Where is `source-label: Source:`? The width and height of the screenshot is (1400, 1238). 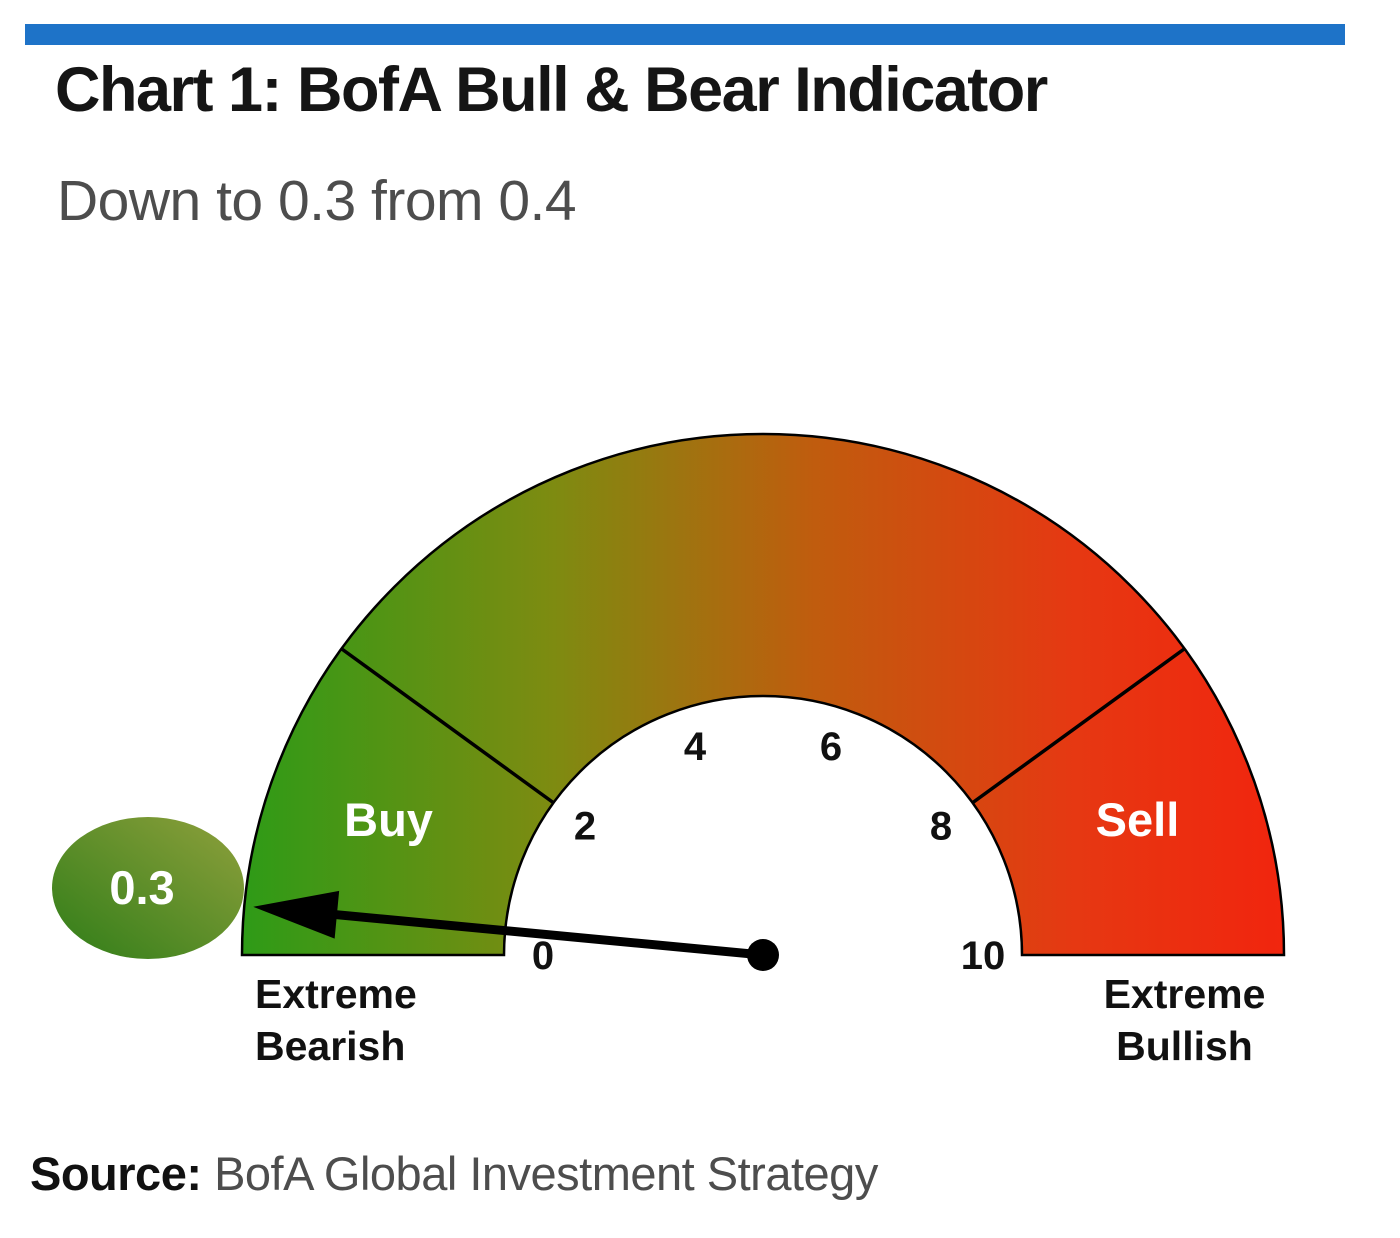 source-label: Source: is located at coordinates (116, 1173).